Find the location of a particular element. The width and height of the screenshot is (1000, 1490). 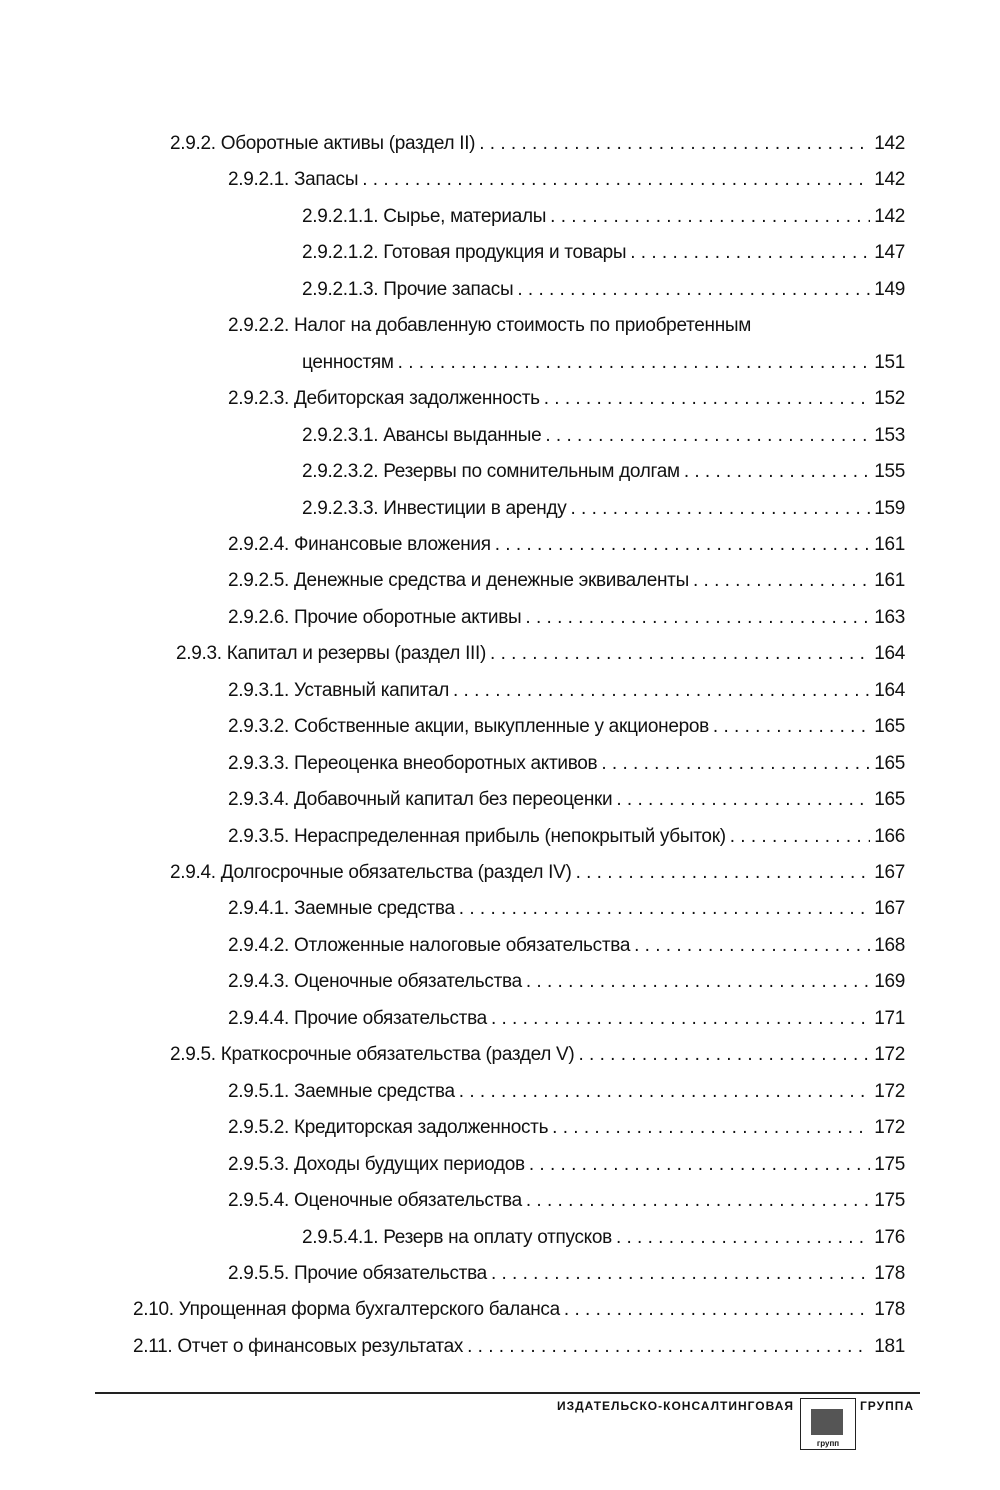

toc-entry-page: 172 is located at coordinates (889, 1055).